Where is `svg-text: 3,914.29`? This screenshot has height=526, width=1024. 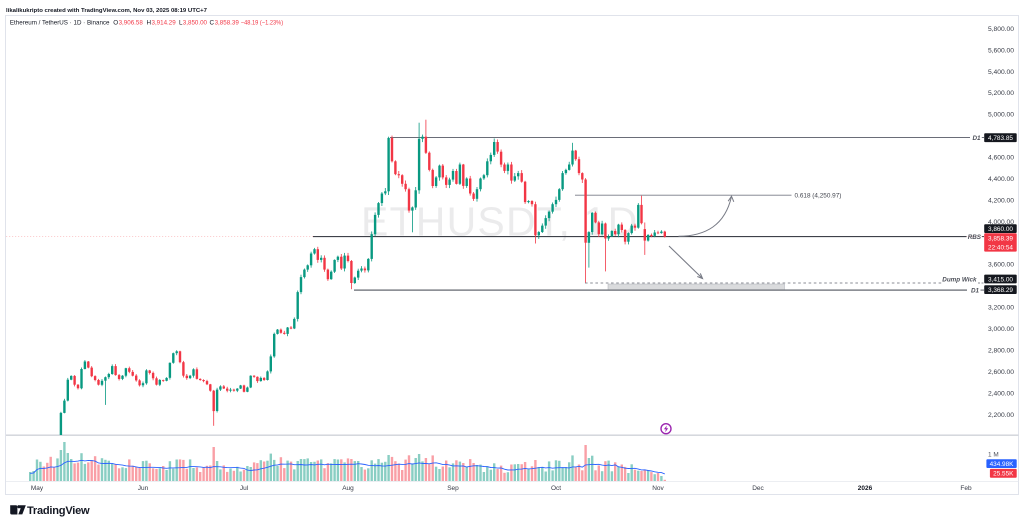 svg-text: 3,914.29 is located at coordinates (164, 23).